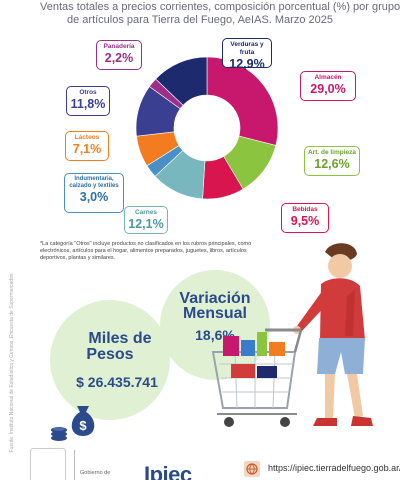 This screenshot has width=400, height=480. What do you see at coordinates (95, 473) in the screenshot?
I see `gov-text: Gobierno de` at bounding box center [95, 473].